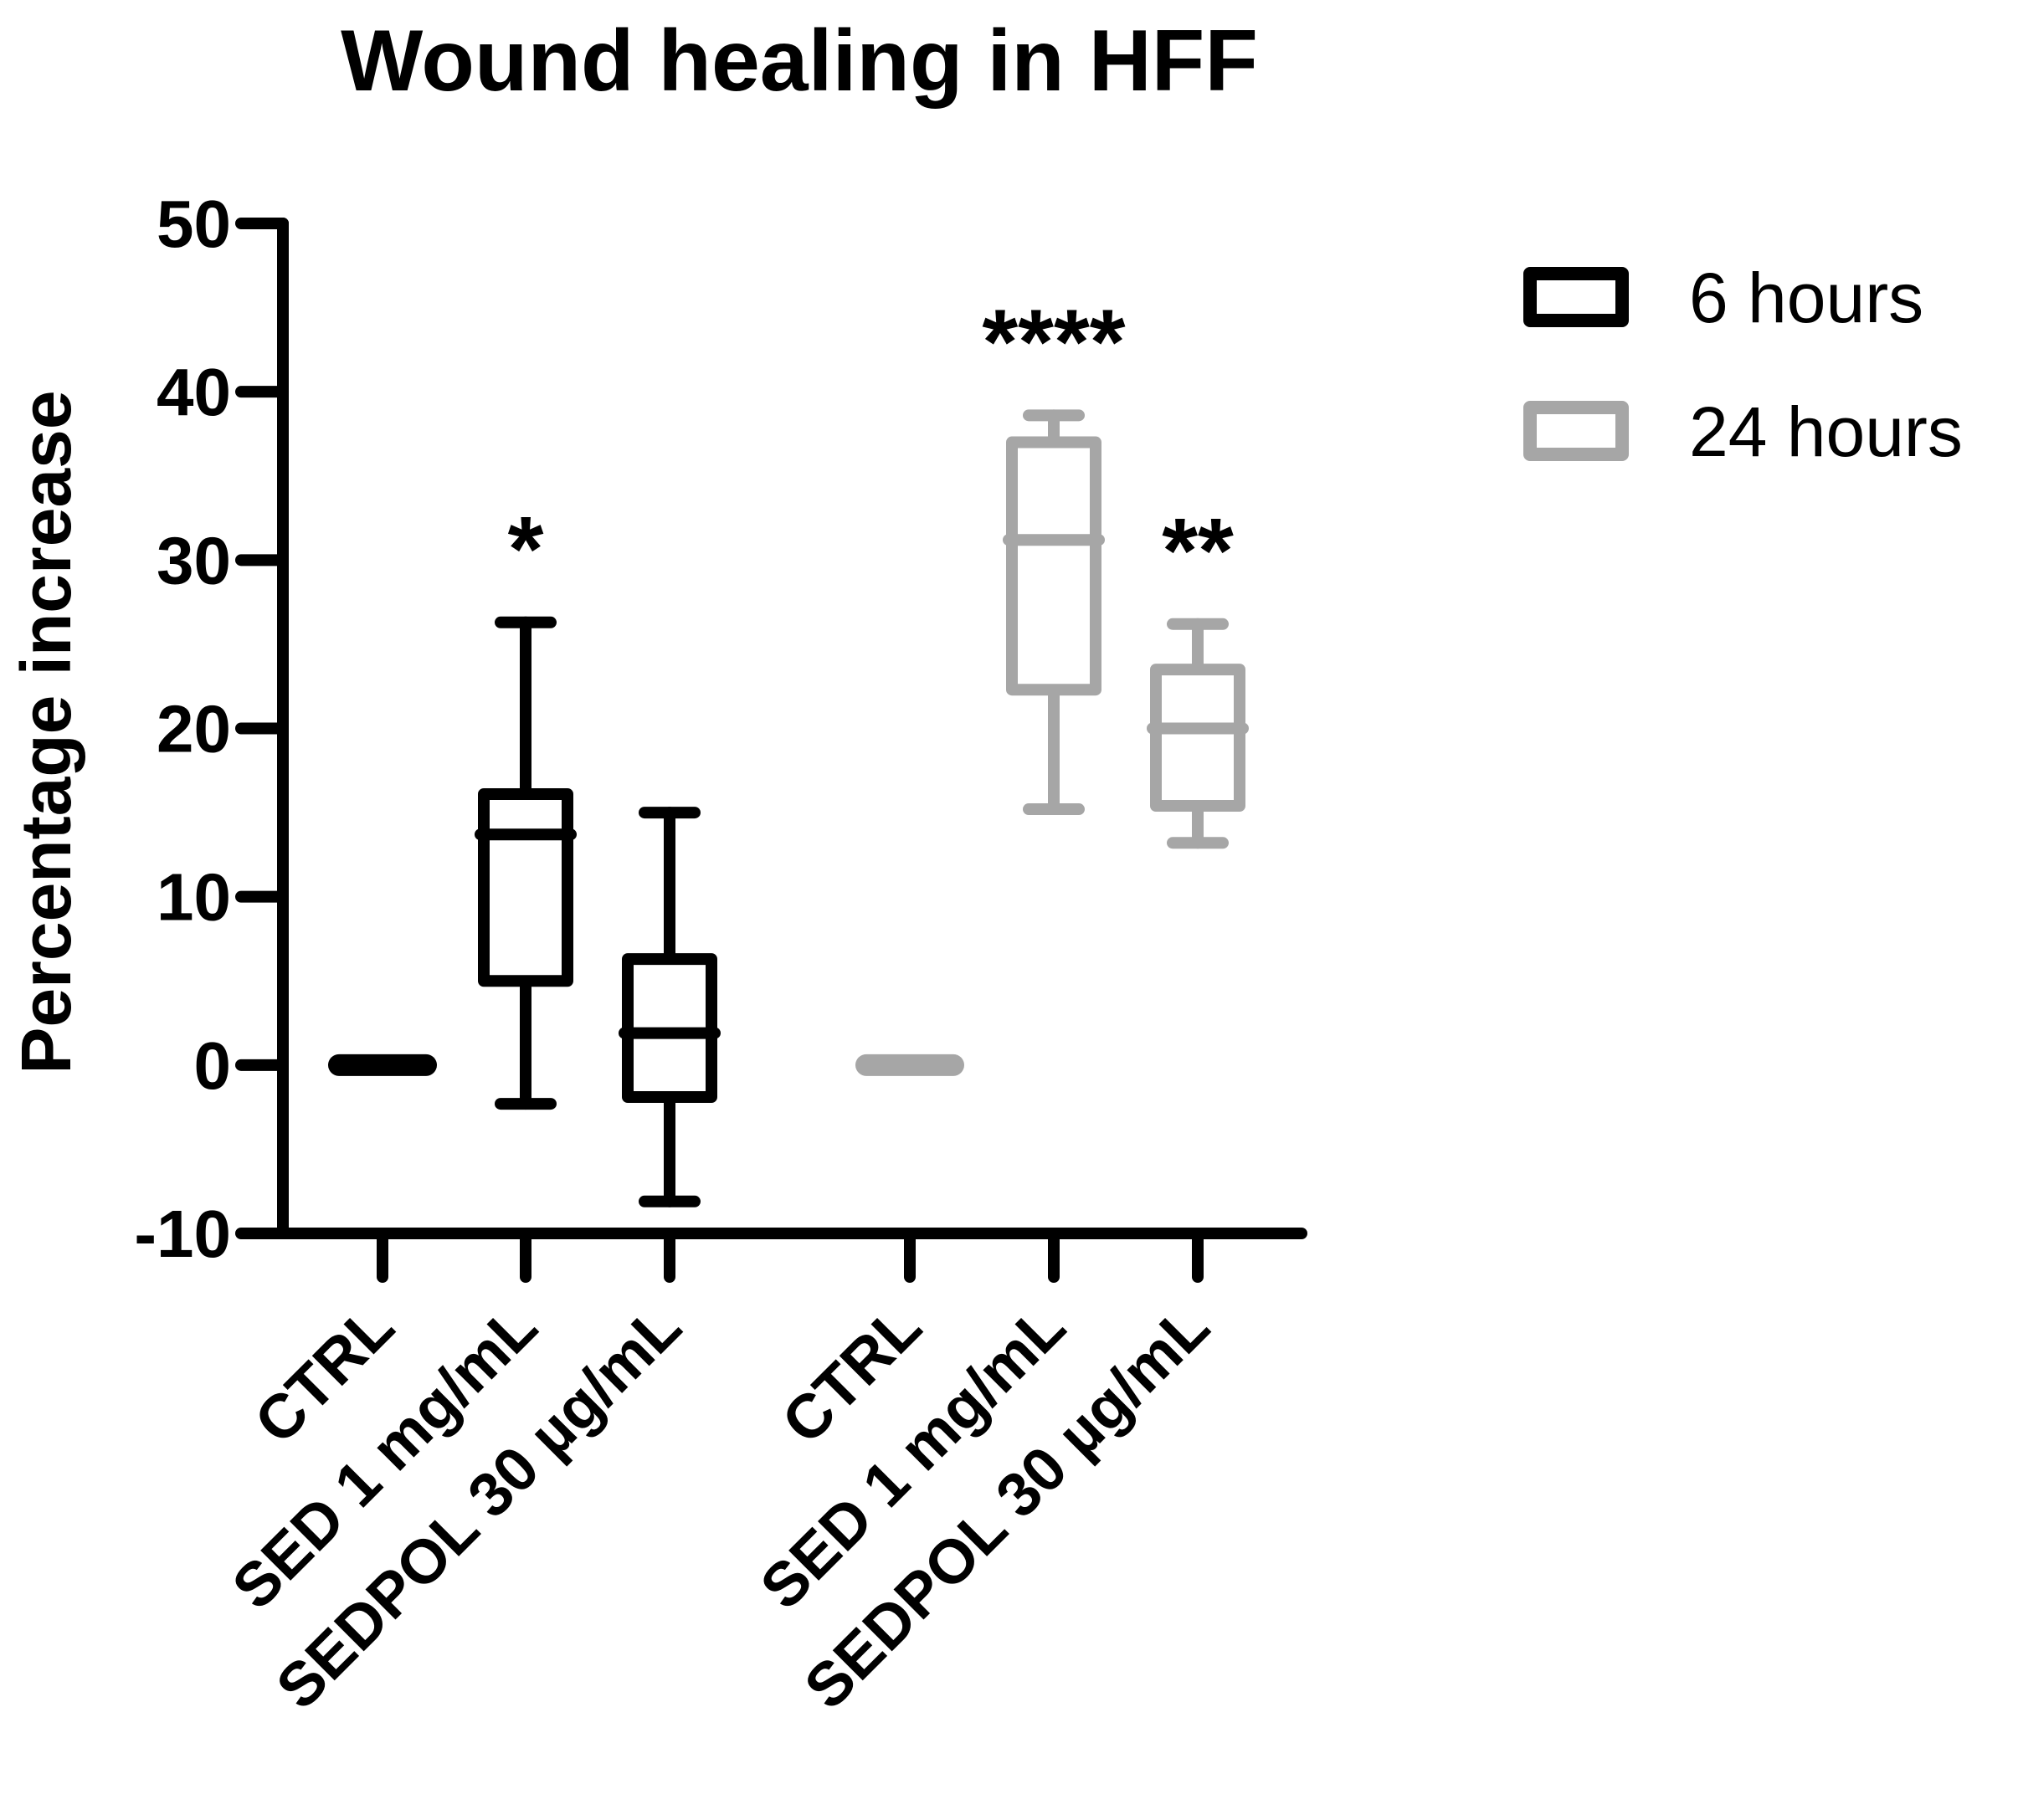  I want to click on box-0-SEDPOL 30 µg/mL, so click(670, 1007).